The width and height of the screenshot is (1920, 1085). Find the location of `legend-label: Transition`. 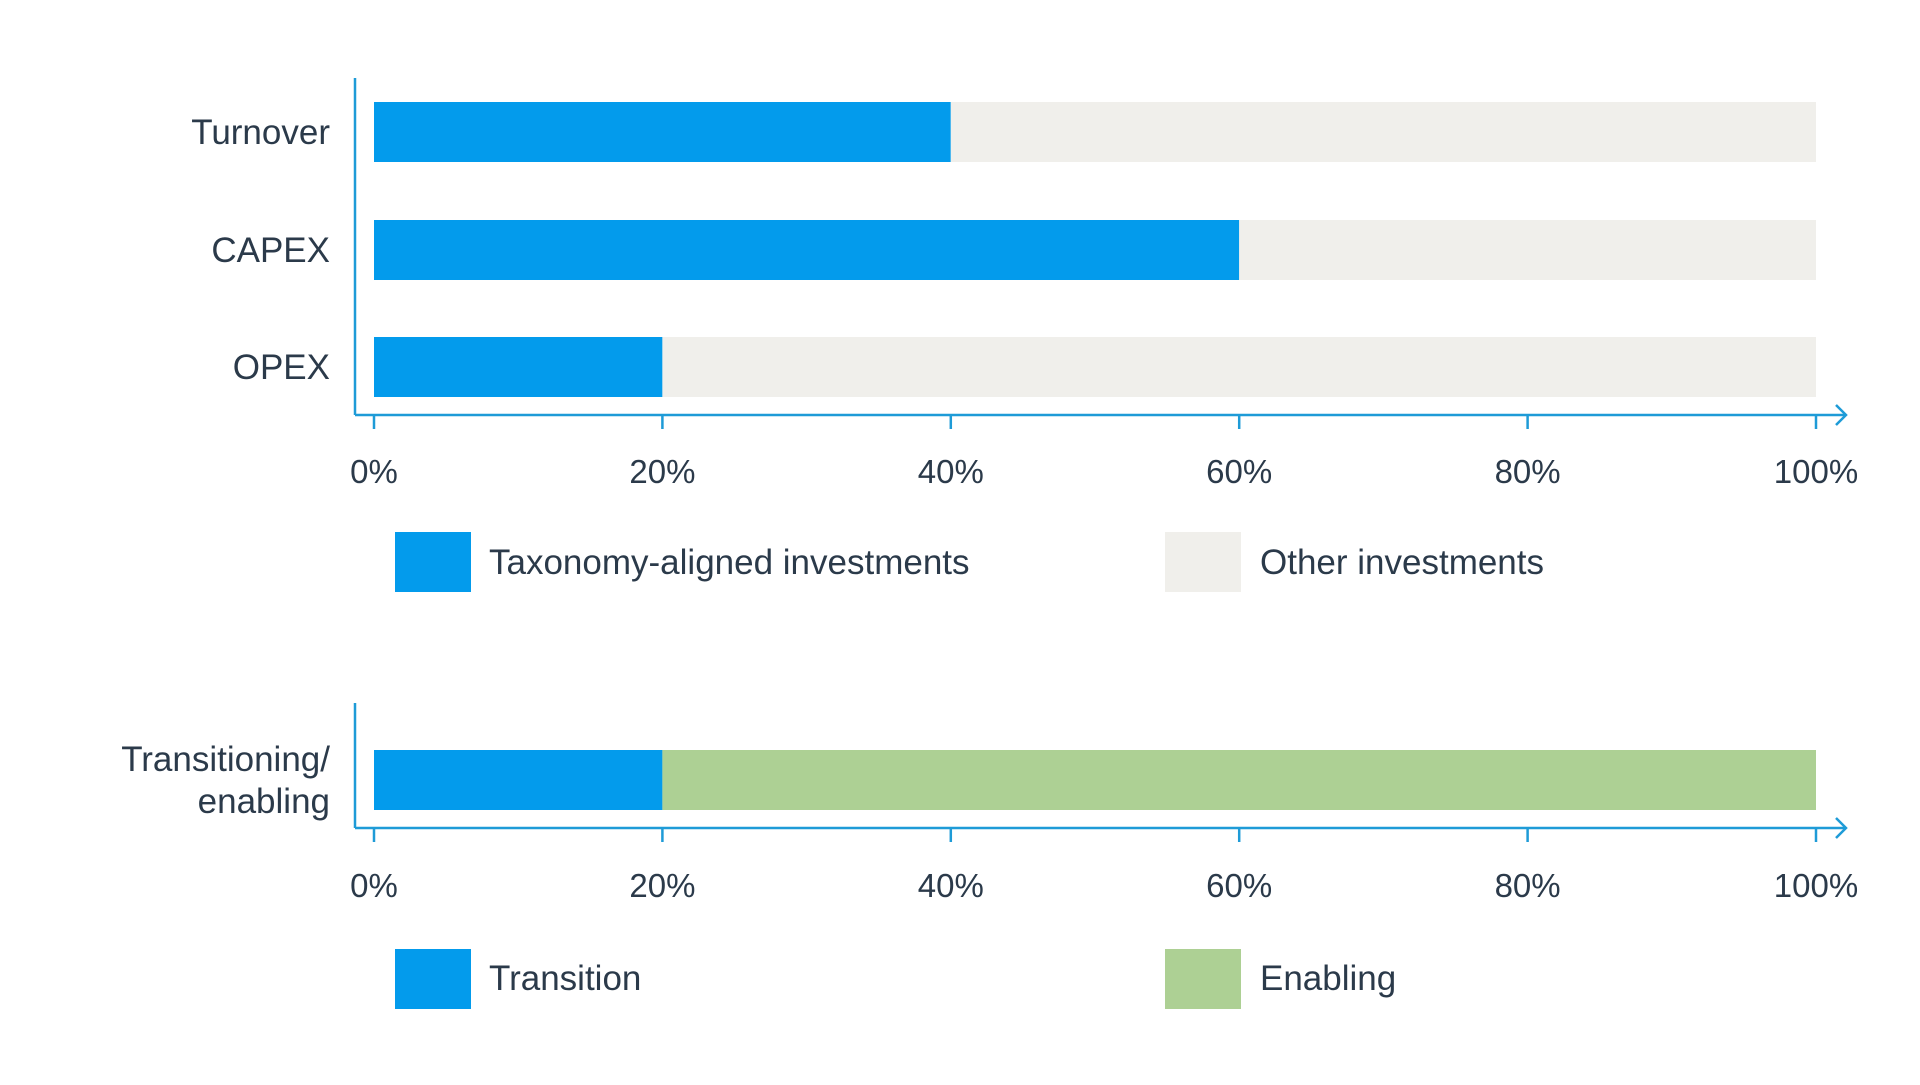

legend-label: Transition is located at coordinates (565, 978).